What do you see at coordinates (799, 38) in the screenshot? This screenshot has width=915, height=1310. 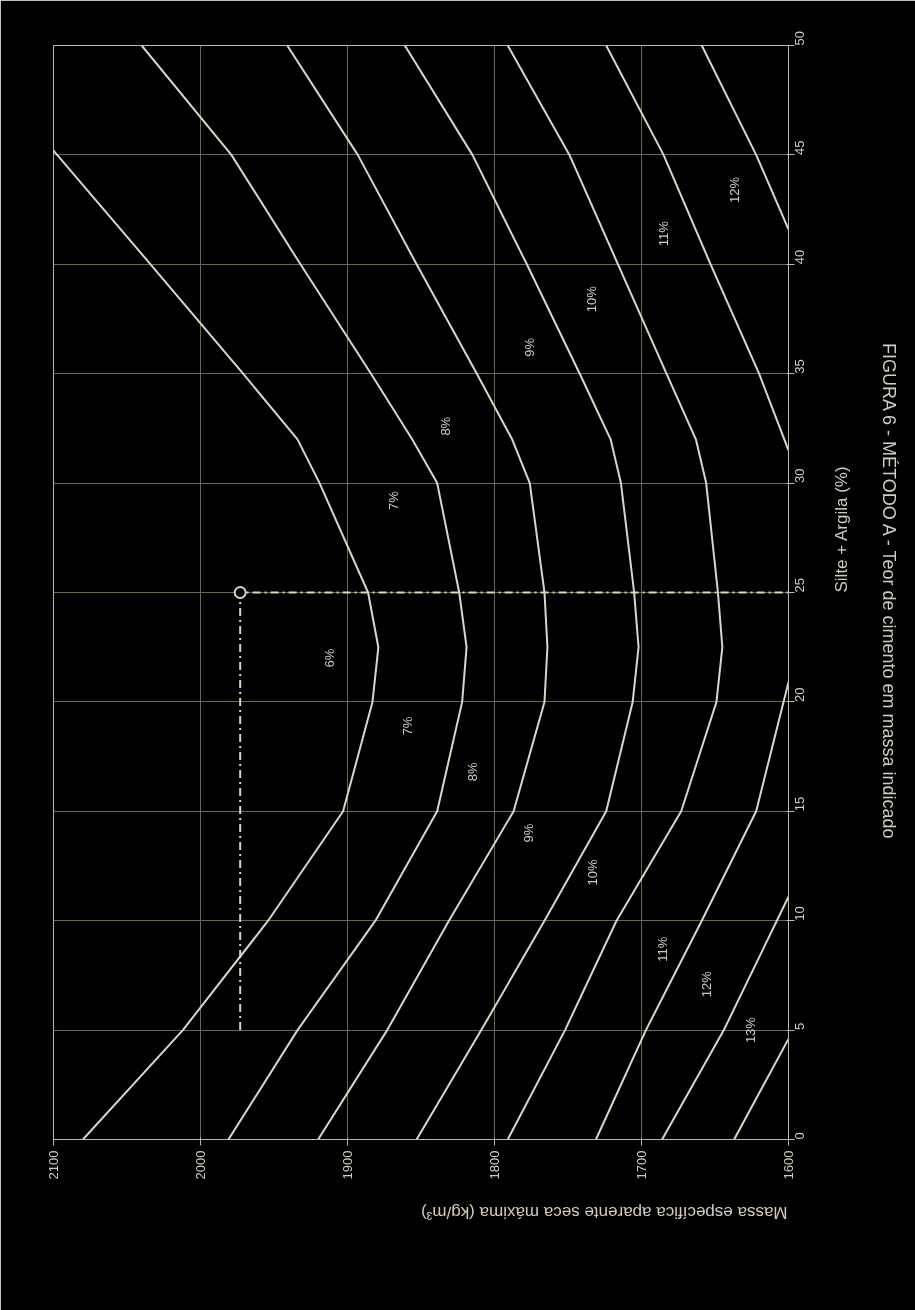 I see `y-tick-label: 50` at bounding box center [799, 38].